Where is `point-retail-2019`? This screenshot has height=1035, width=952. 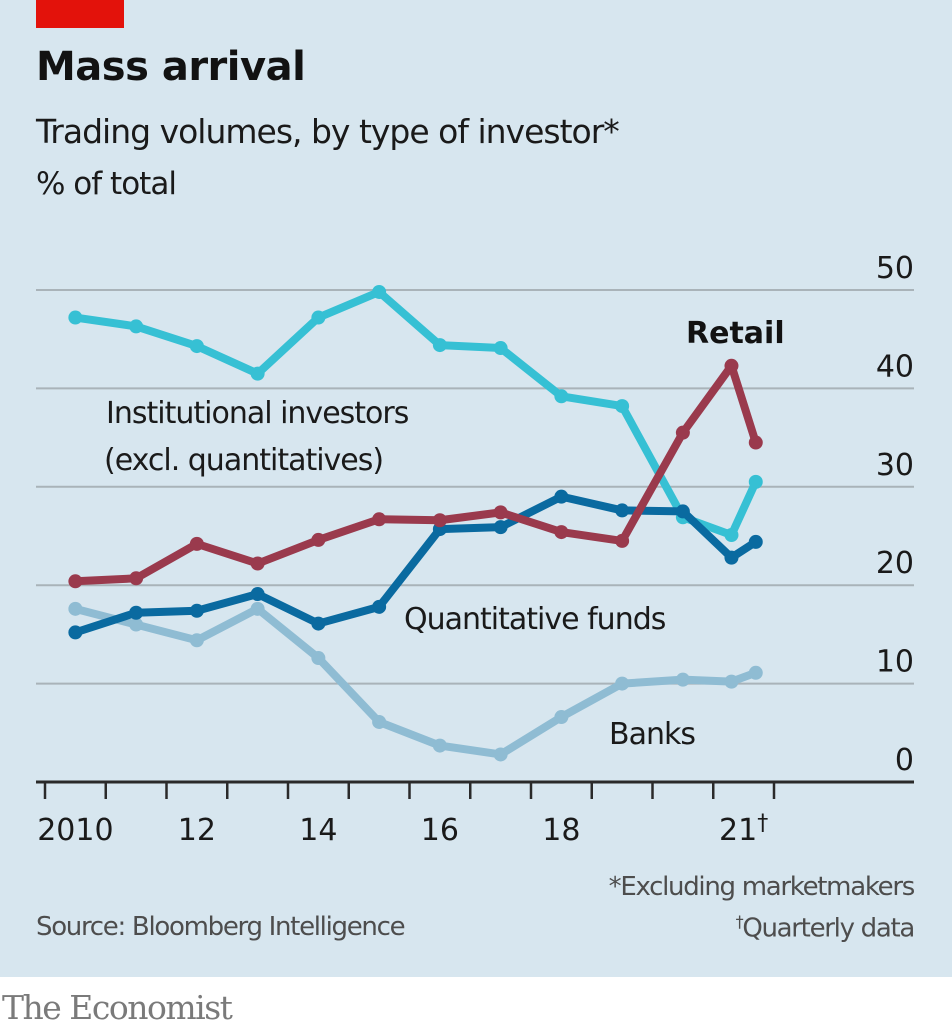 point-retail-2019 is located at coordinates (622, 540).